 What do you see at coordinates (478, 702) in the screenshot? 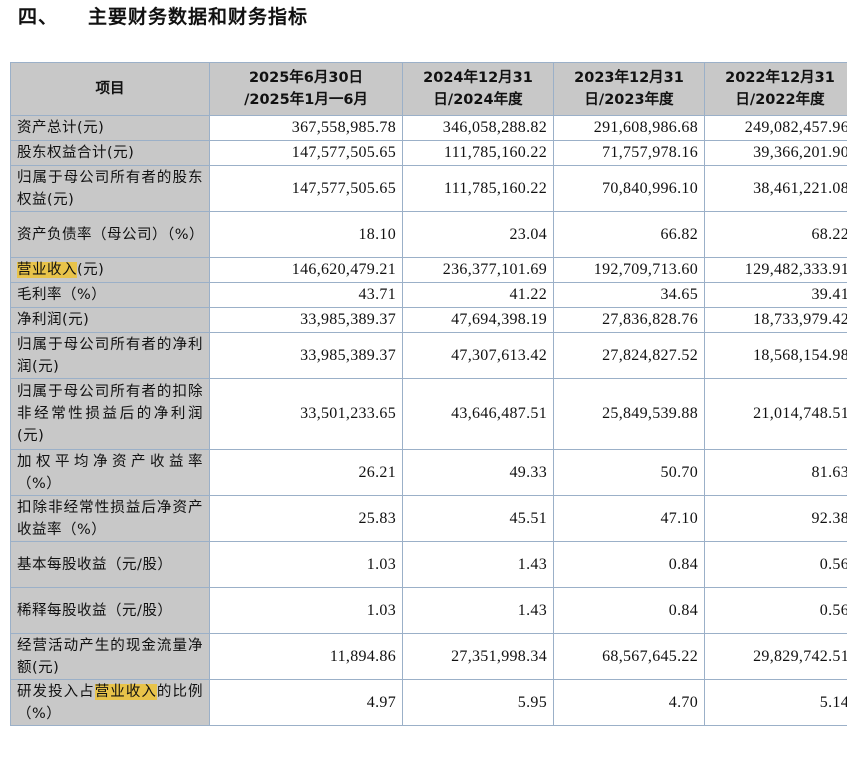
I see `cell-value: 5.95` at bounding box center [478, 702].